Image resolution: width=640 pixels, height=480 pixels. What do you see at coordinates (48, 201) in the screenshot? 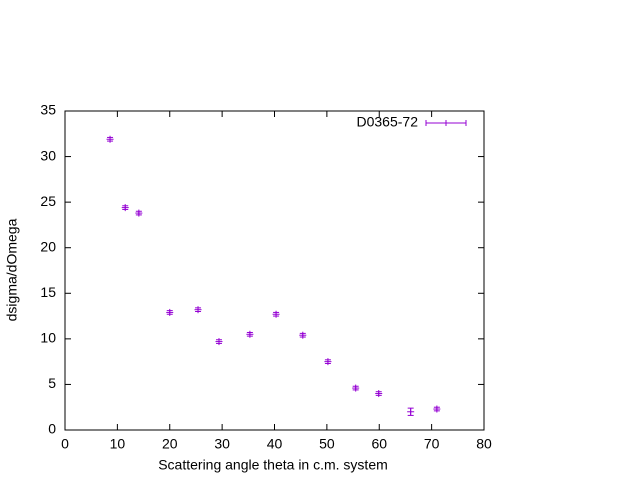
I see `y-tick-label: 25` at bounding box center [48, 201].